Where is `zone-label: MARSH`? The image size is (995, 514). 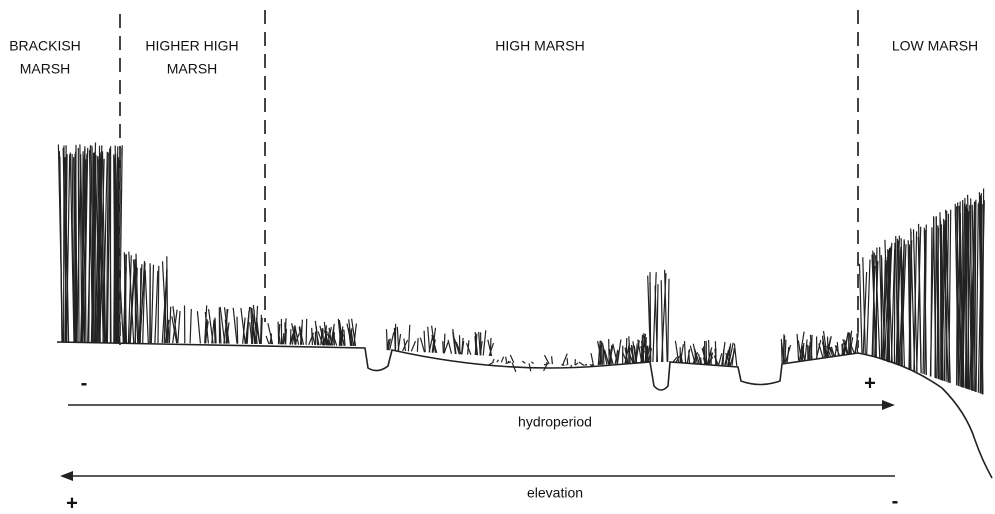
zone-label: MARSH is located at coordinates (45, 69).